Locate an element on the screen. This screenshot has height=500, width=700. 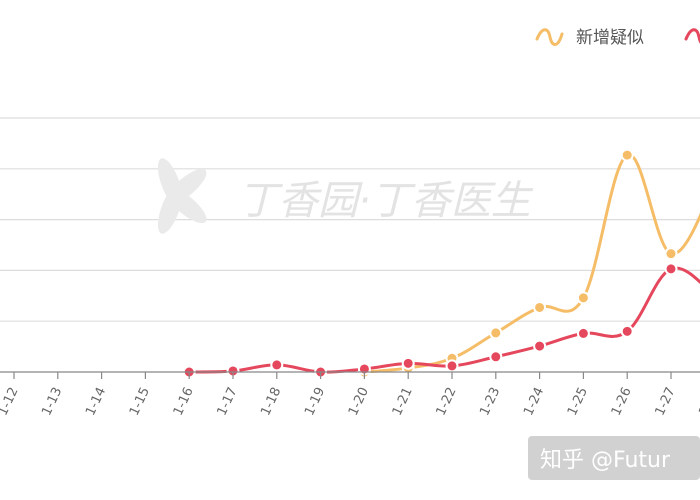
x-tick-label: 1-13 is located at coordinates (52, 401).